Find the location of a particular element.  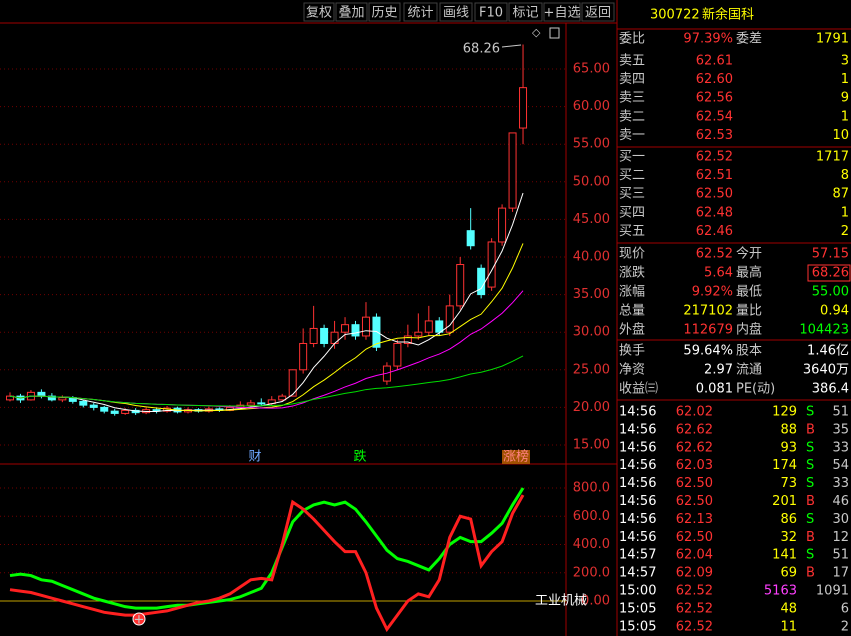

tick-volume: 11 is located at coordinates (788, 626).